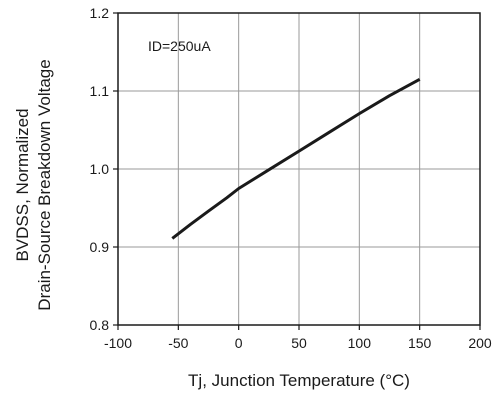  What do you see at coordinates (420, 343) in the screenshot?
I see `x-tick-label: 150` at bounding box center [420, 343].